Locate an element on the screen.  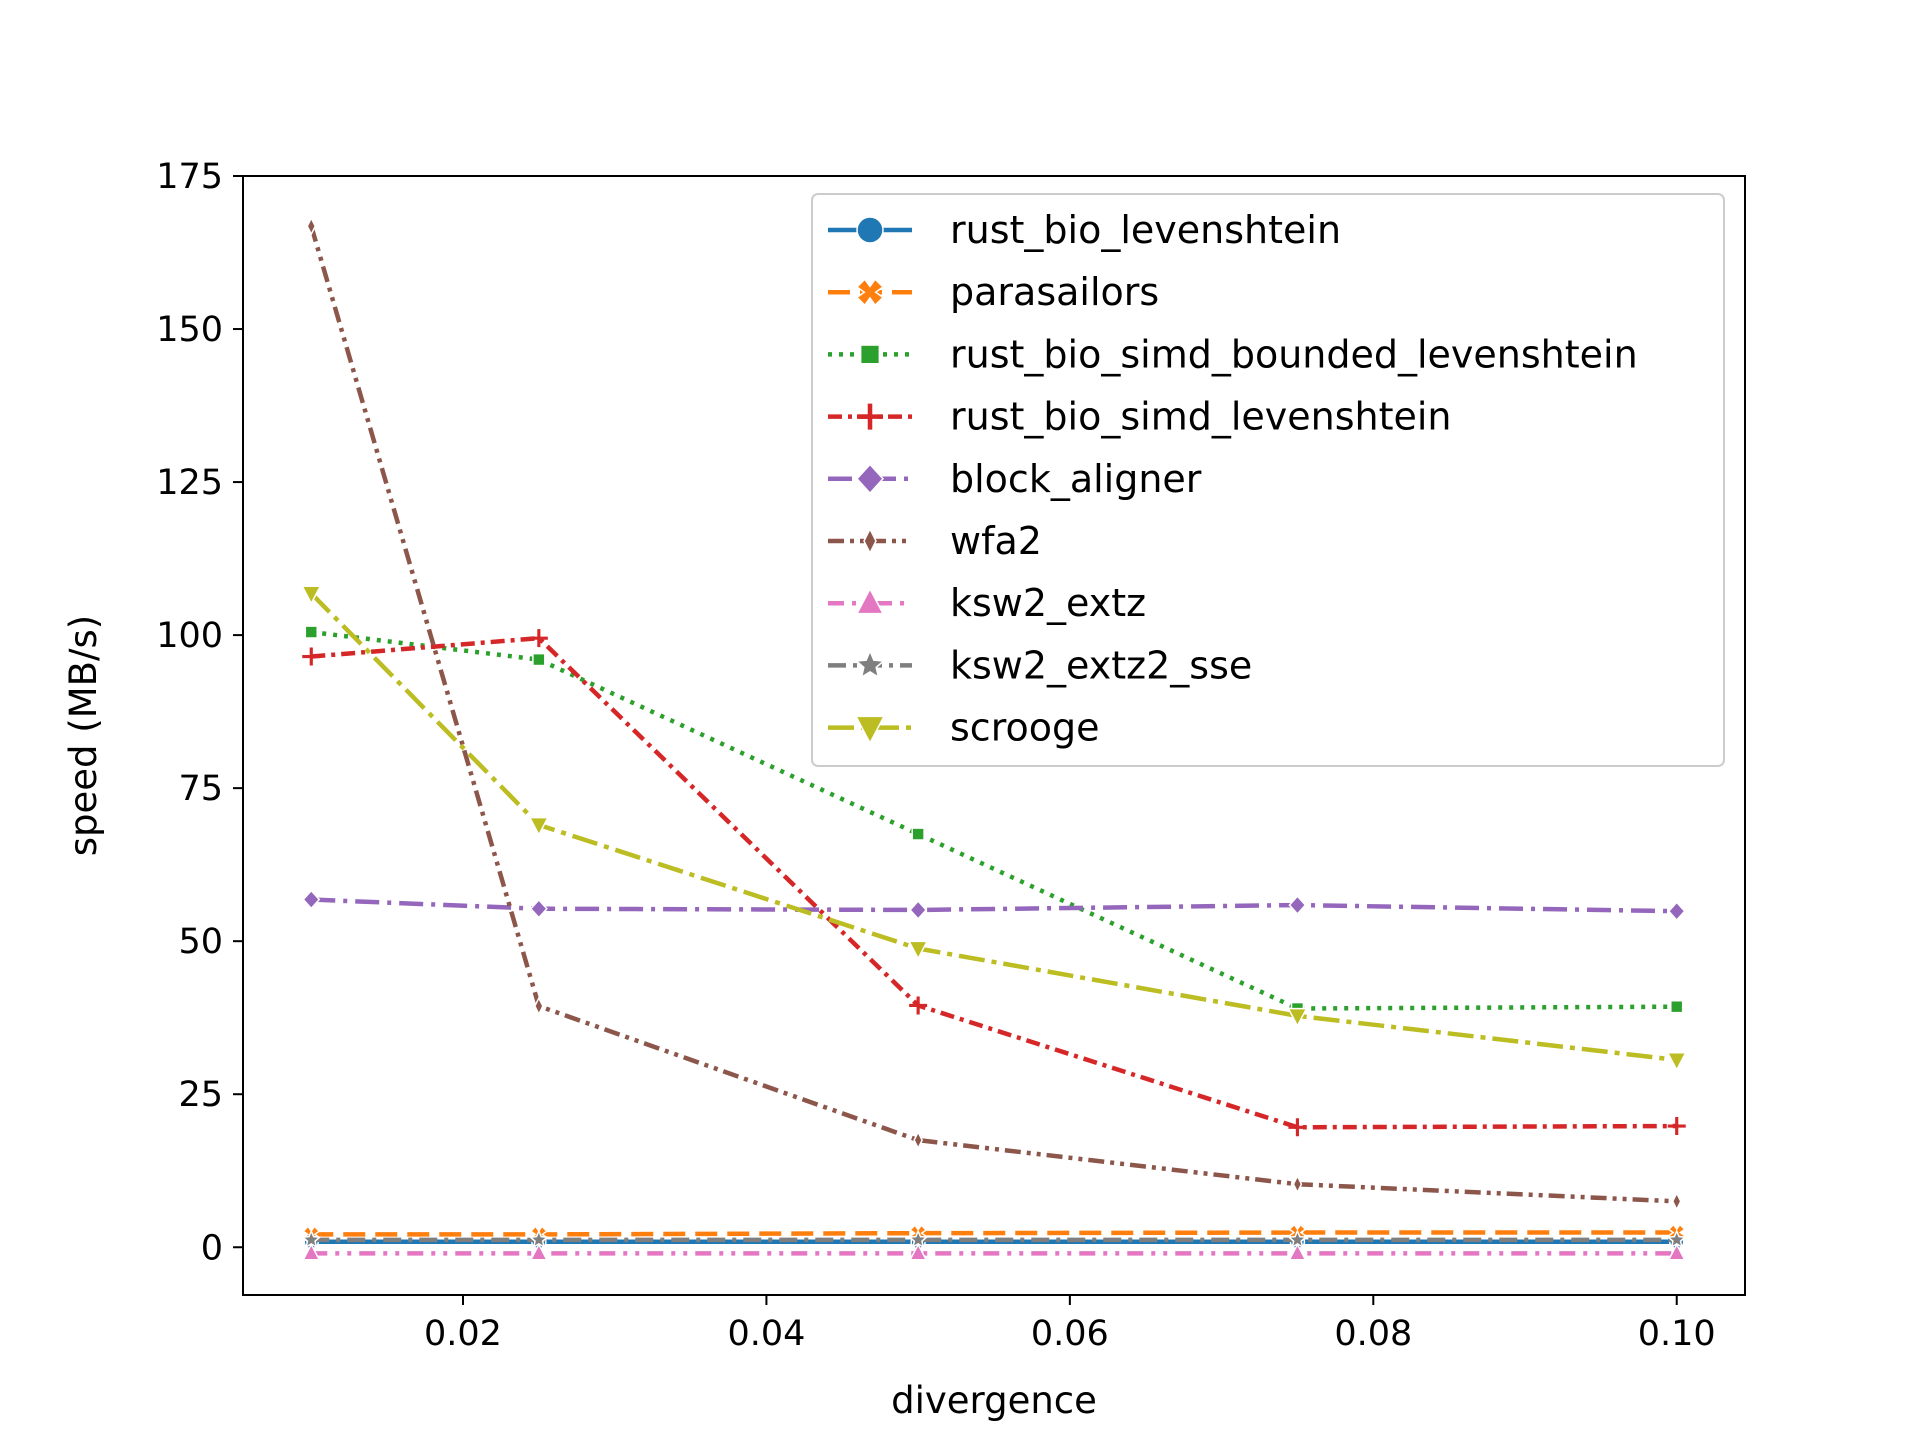
y-tick-label: 75 is located at coordinates (200, 789).